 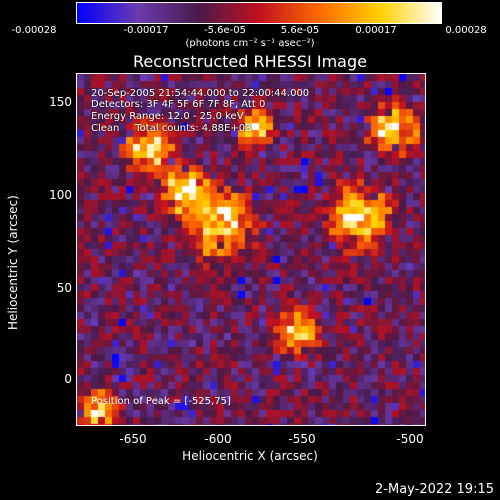 I want to click on info-energy-range: Energy Range: 12.0 - 25.0 keV, so click(x=167, y=116).